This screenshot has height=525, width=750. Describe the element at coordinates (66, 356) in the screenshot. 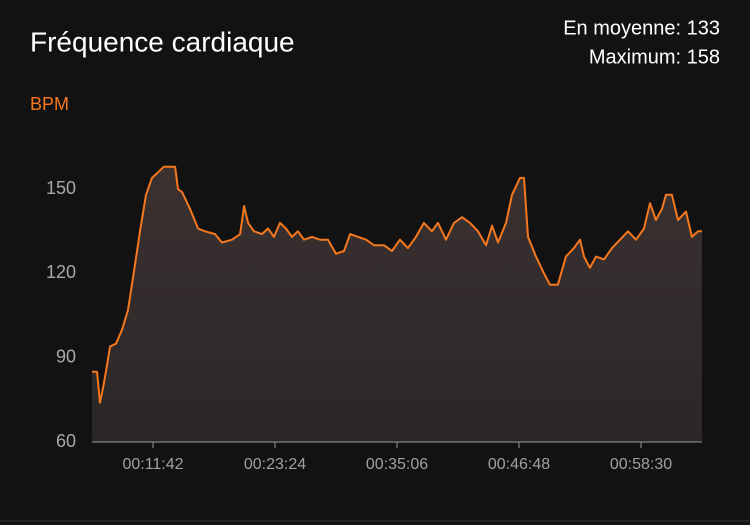

I see `y-tick-label: 90` at that location.